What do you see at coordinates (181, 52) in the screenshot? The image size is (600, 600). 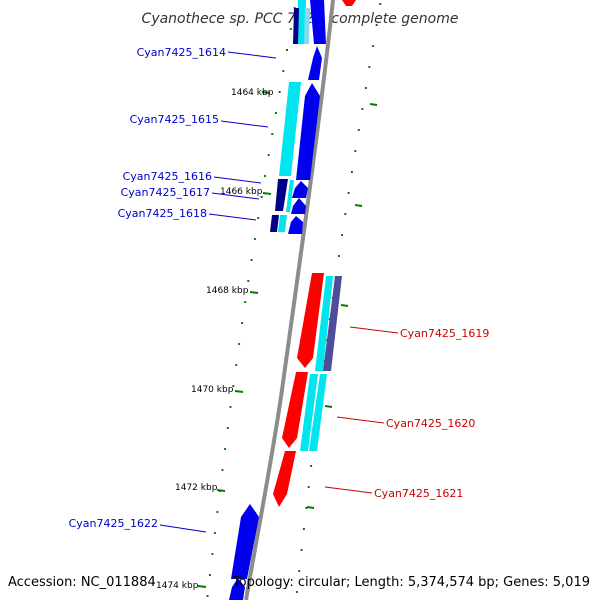 I see `gene-label-text: Cyan7425_1614` at bounding box center [181, 52].